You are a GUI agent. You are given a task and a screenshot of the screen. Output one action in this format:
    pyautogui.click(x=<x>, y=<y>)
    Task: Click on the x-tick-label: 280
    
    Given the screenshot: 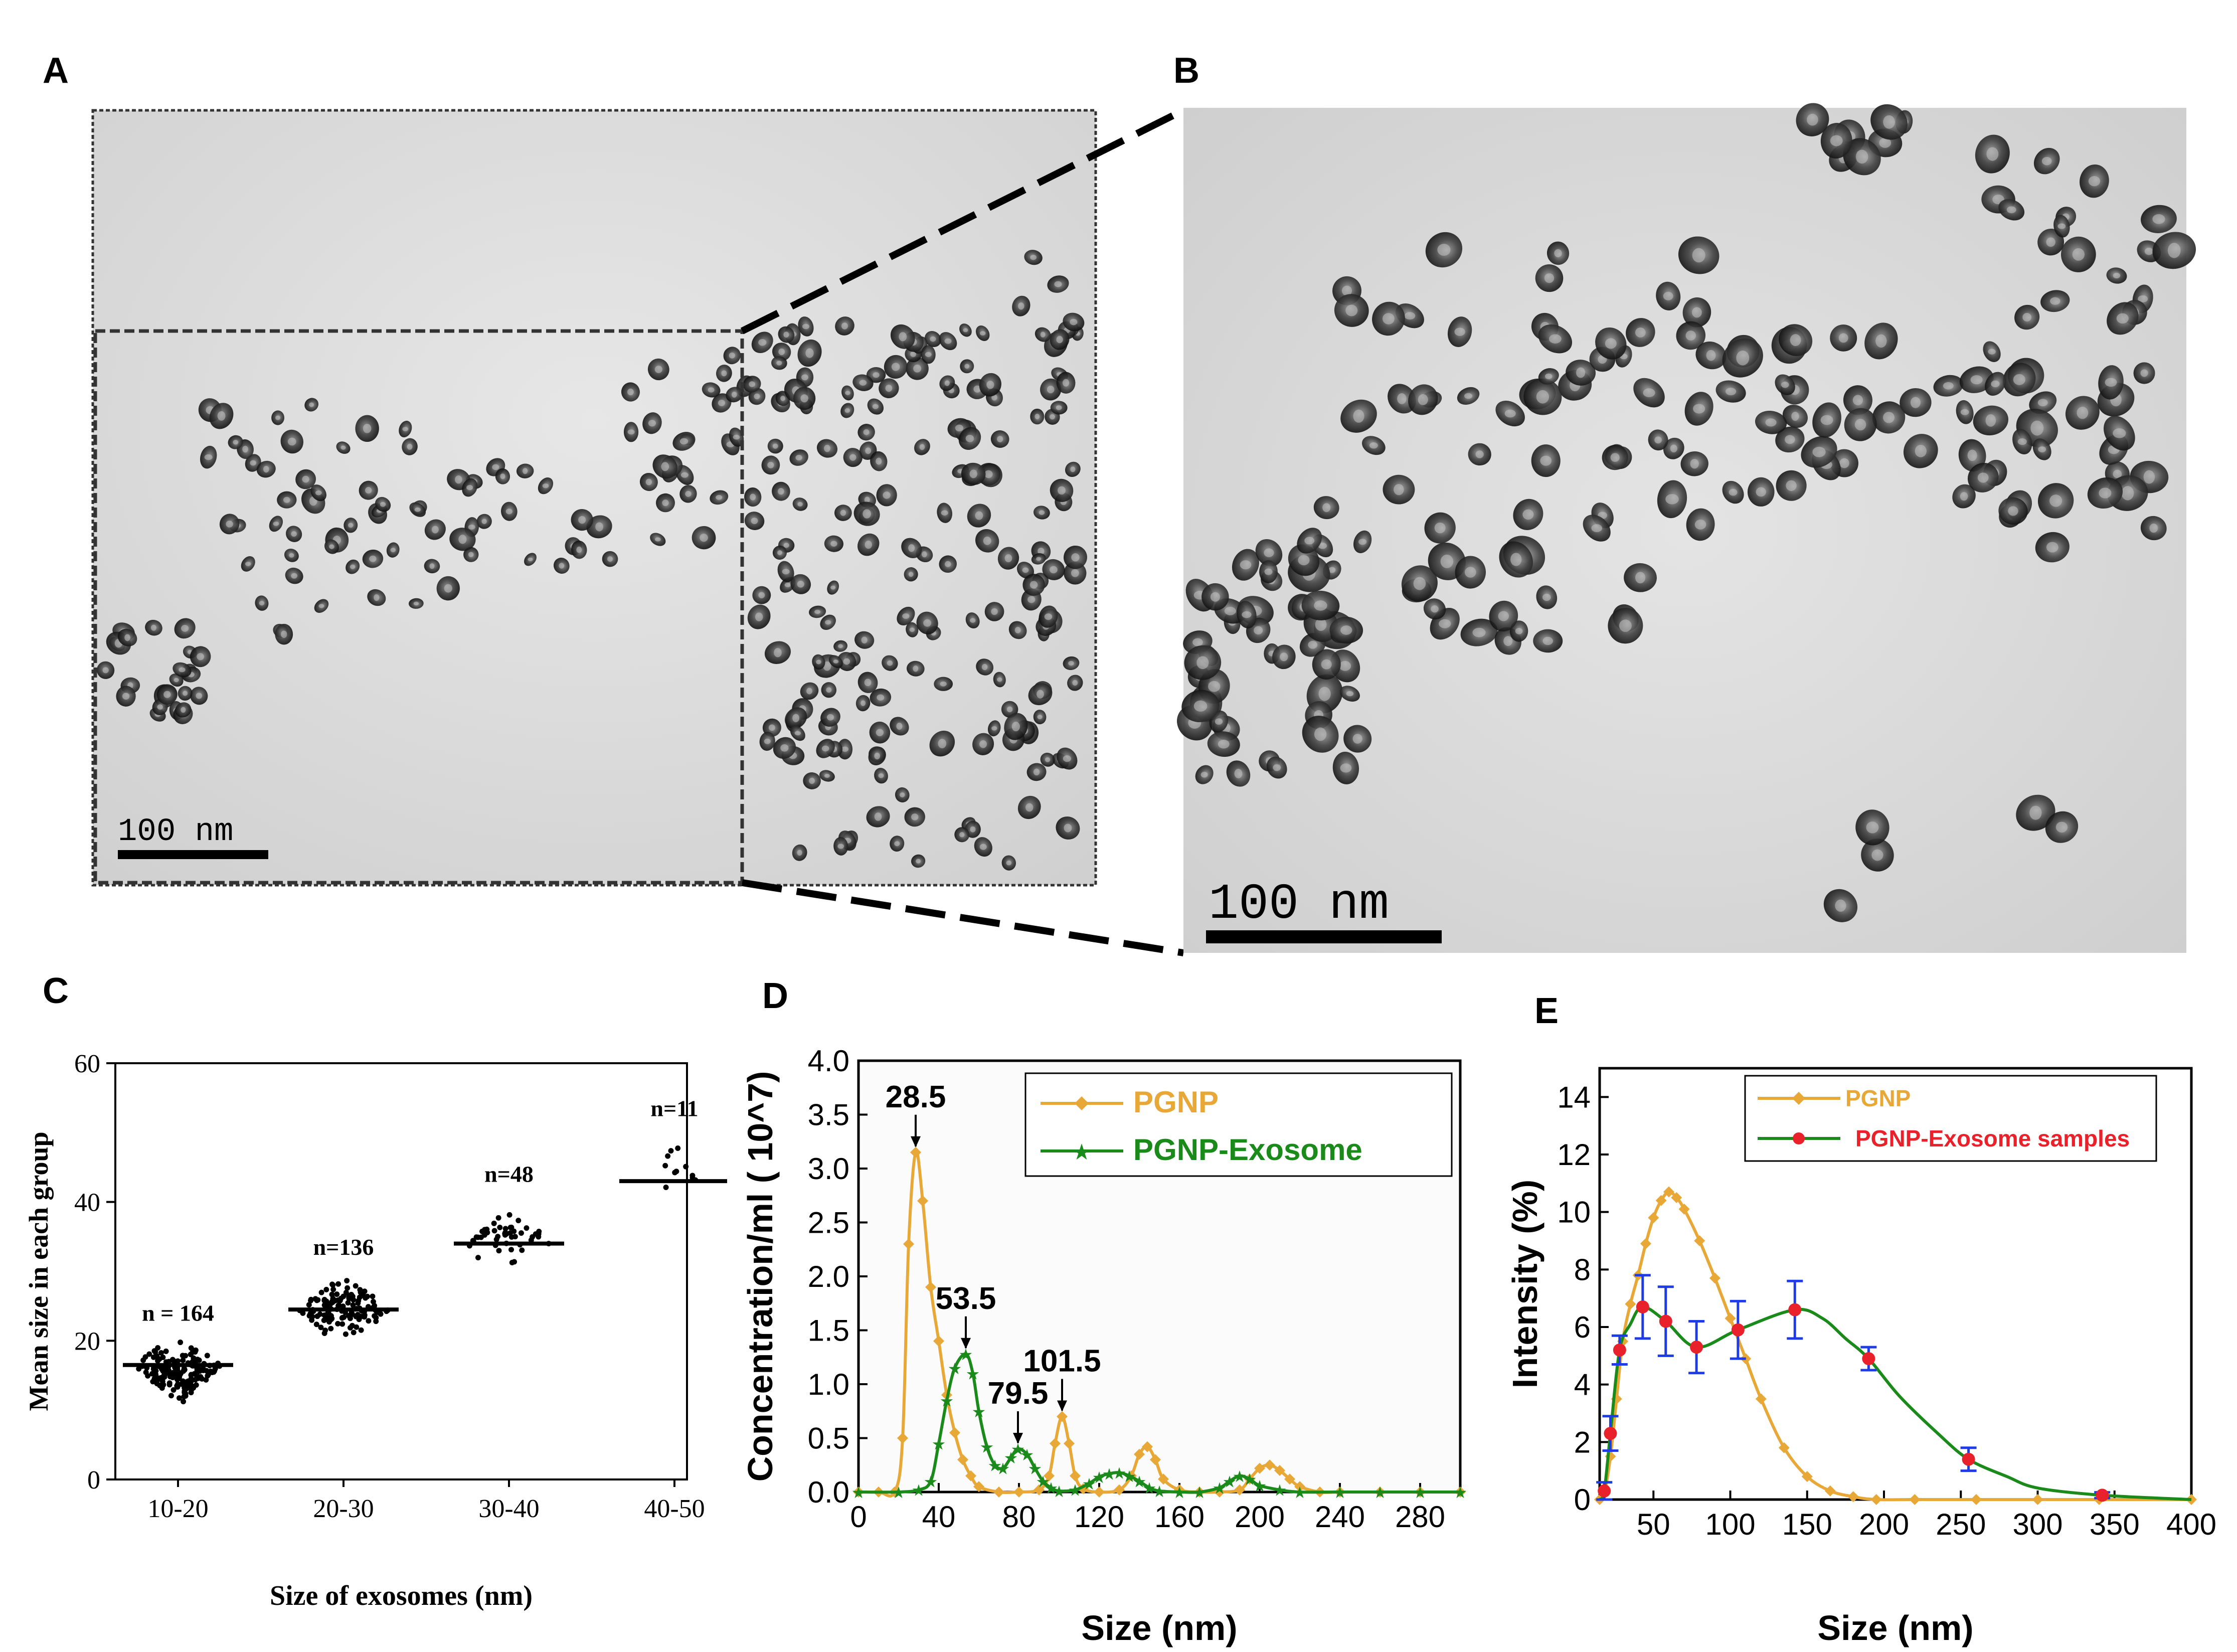 What is the action you would take?
    pyautogui.click(x=1420, y=1517)
    